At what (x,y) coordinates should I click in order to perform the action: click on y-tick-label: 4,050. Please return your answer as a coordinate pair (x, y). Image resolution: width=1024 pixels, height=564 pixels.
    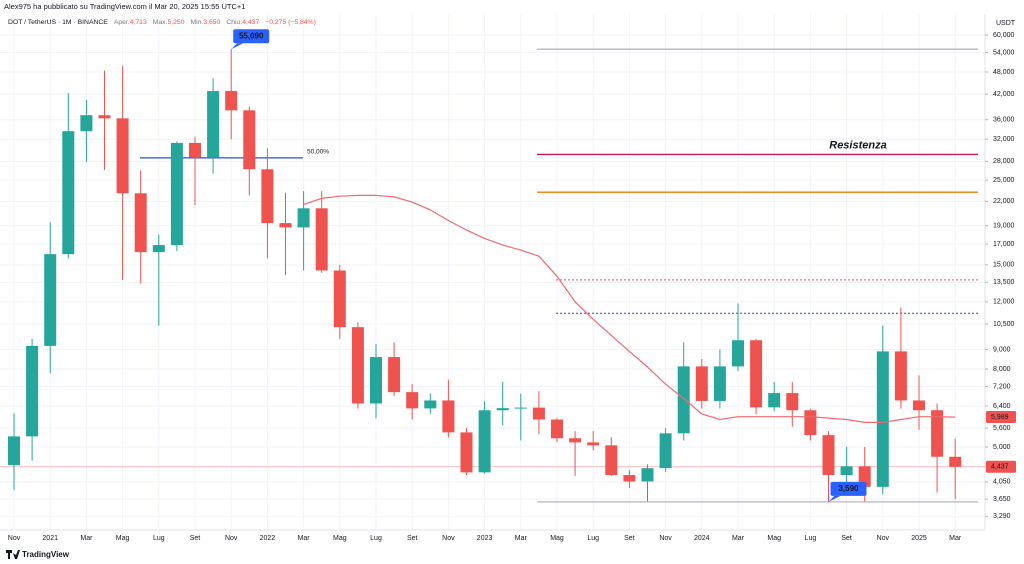
    Looking at the image, I should click on (1002, 482).